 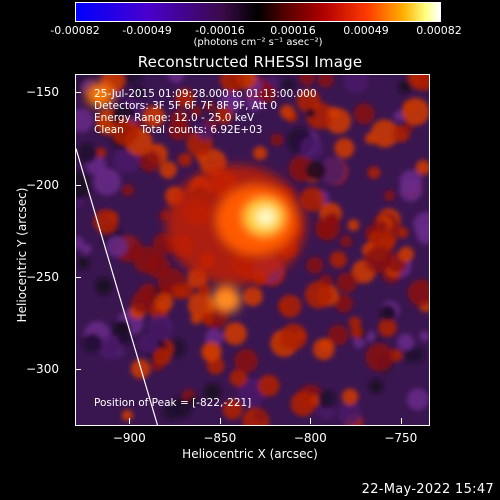 I want to click on info-time: 25-Jul-2015 01:09:28.000 to 01:13:00.000, so click(x=205, y=94).